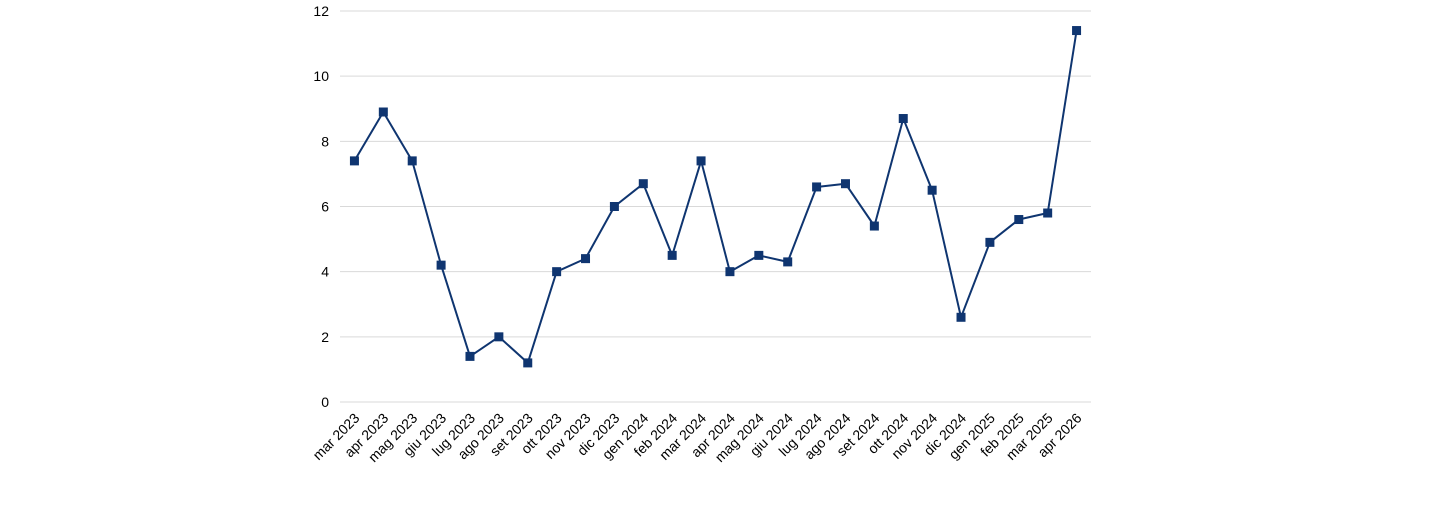 The image size is (1432, 513). What do you see at coordinates (325, 402) in the screenshot?
I see `y-tick-label: 0` at bounding box center [325, 402].